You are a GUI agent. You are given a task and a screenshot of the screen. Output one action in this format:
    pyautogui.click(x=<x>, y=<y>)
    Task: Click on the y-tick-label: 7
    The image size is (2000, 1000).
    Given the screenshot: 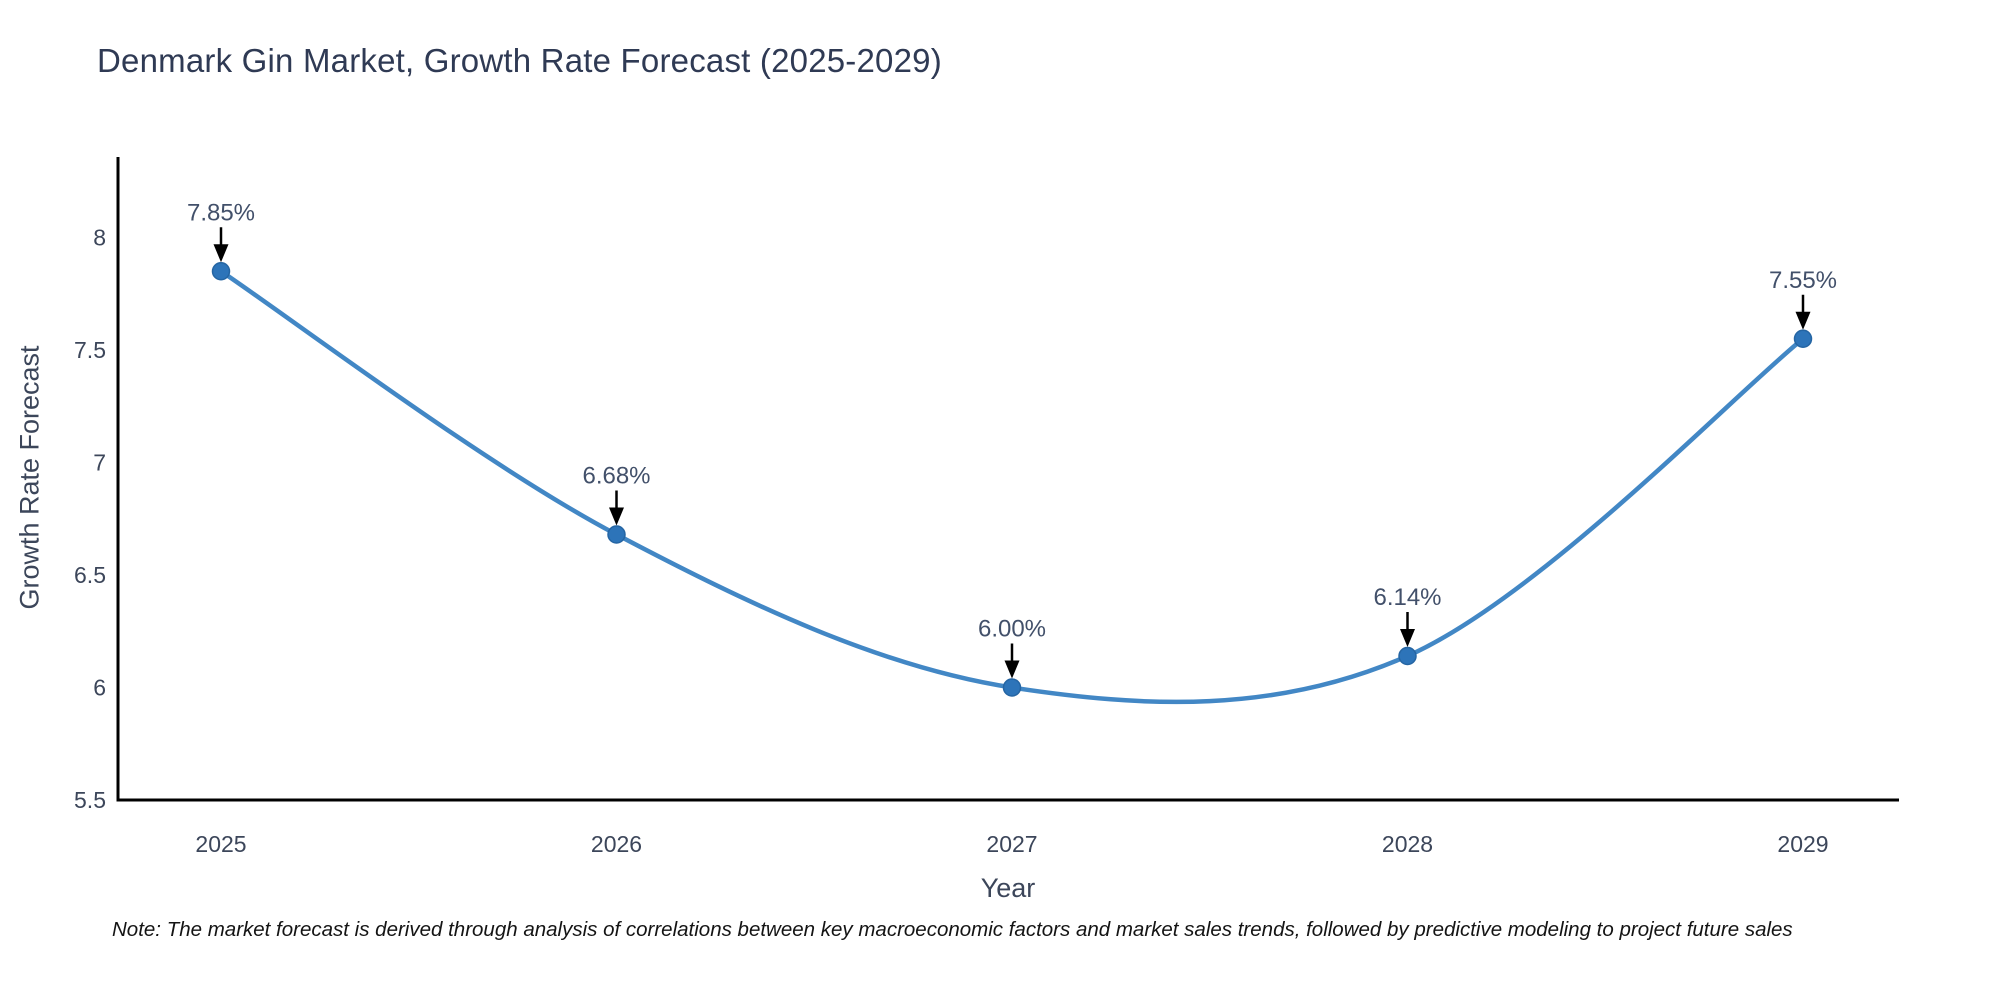 What is the action you would take?
    pyautogui.click(x=99, y=463)
    